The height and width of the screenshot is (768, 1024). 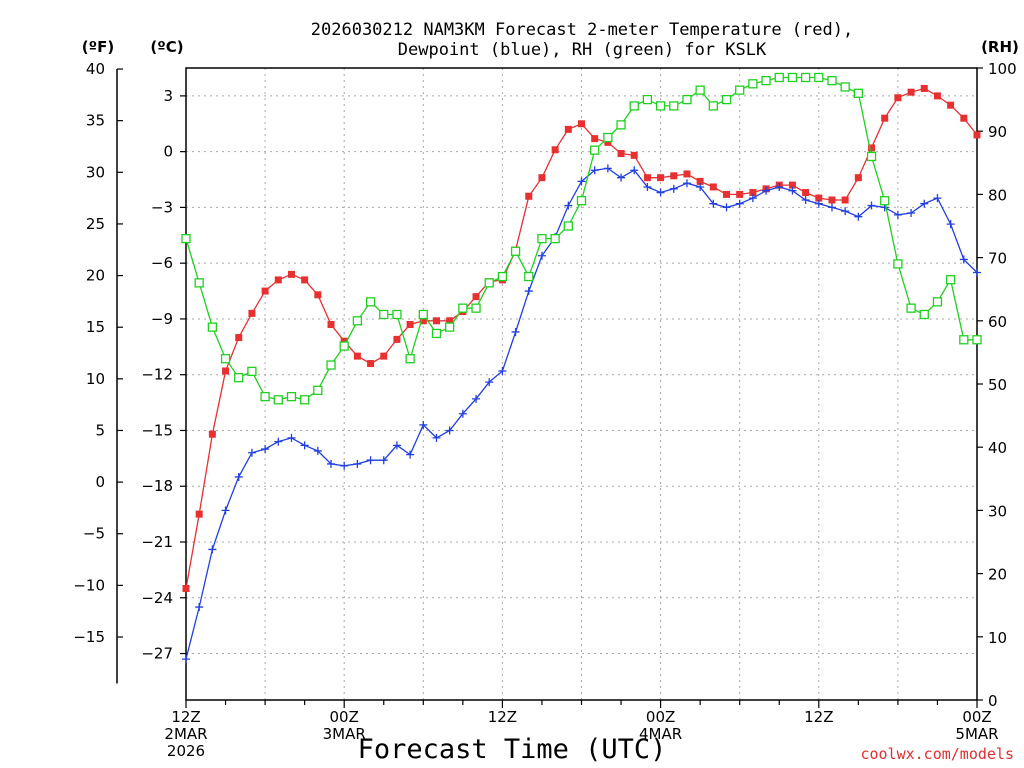 I want to click on celsius-tick-label: −9, so click(x=162, y=319).